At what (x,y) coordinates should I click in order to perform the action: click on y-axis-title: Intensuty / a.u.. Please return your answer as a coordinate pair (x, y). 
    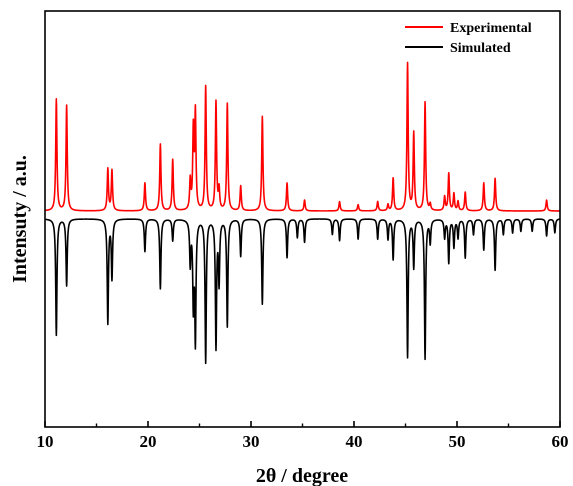
    Looking at the image, I should click on (20, 219).